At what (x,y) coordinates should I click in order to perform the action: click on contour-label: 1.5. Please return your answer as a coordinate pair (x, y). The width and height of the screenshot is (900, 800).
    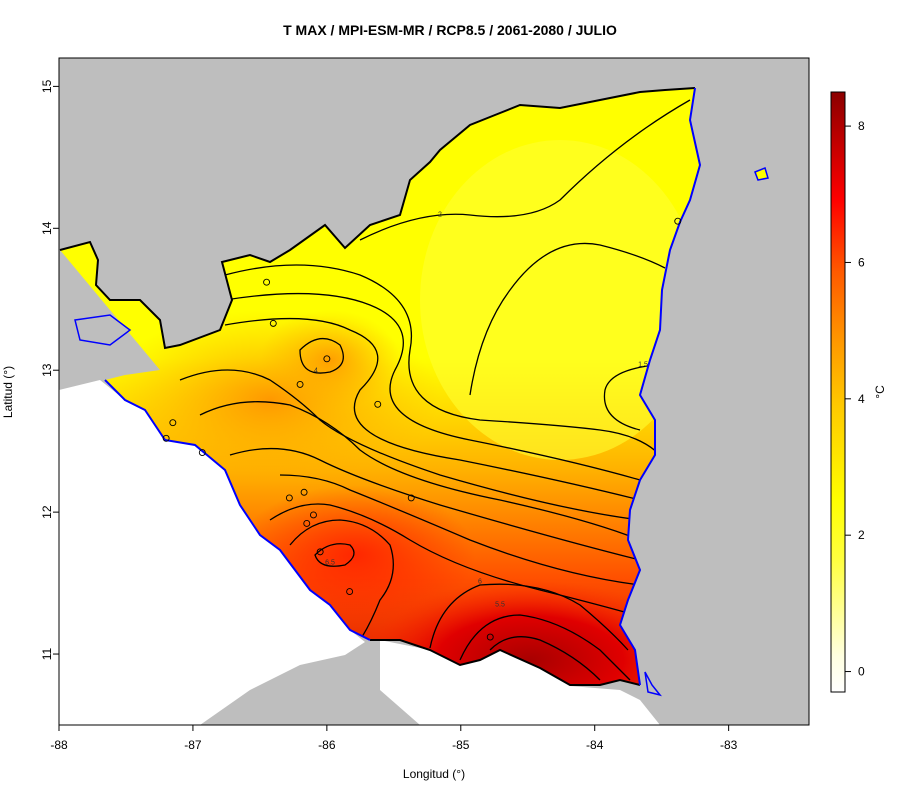
    Looking at the image, I should click on (643, 365).